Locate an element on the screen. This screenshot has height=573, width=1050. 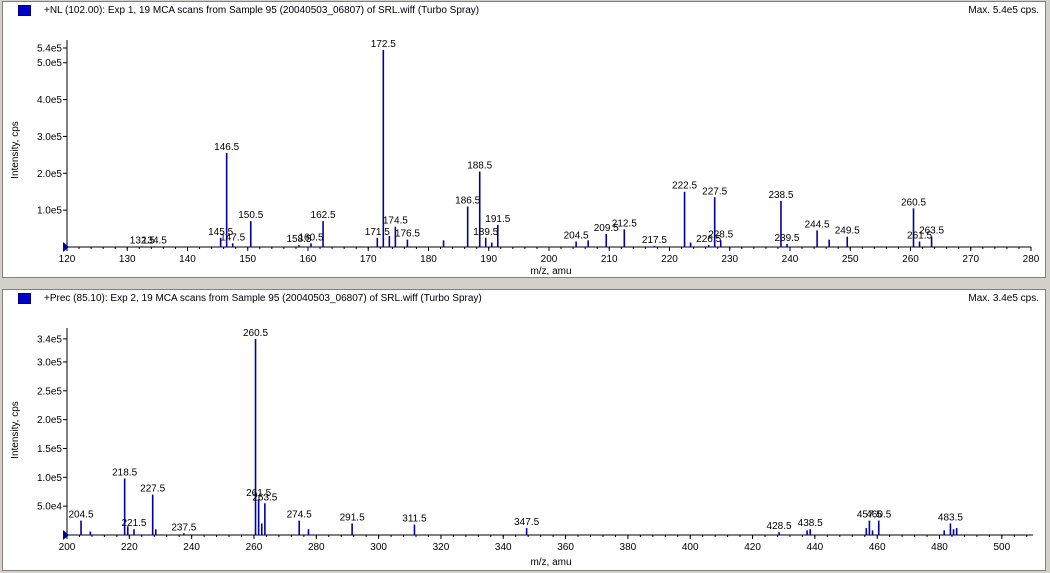
peak-label: 226.5 is located at coordinates (708, 239).